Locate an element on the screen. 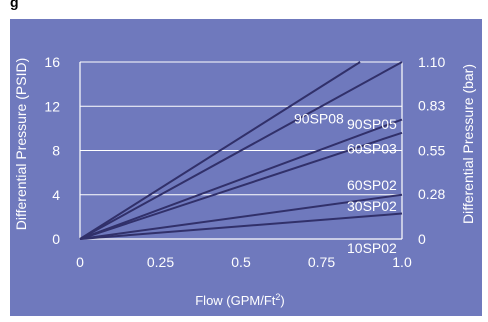 The image size is (488, 322). x-axis-title-main: Flow (GPM/Ft is located at coordinates (235, 300).